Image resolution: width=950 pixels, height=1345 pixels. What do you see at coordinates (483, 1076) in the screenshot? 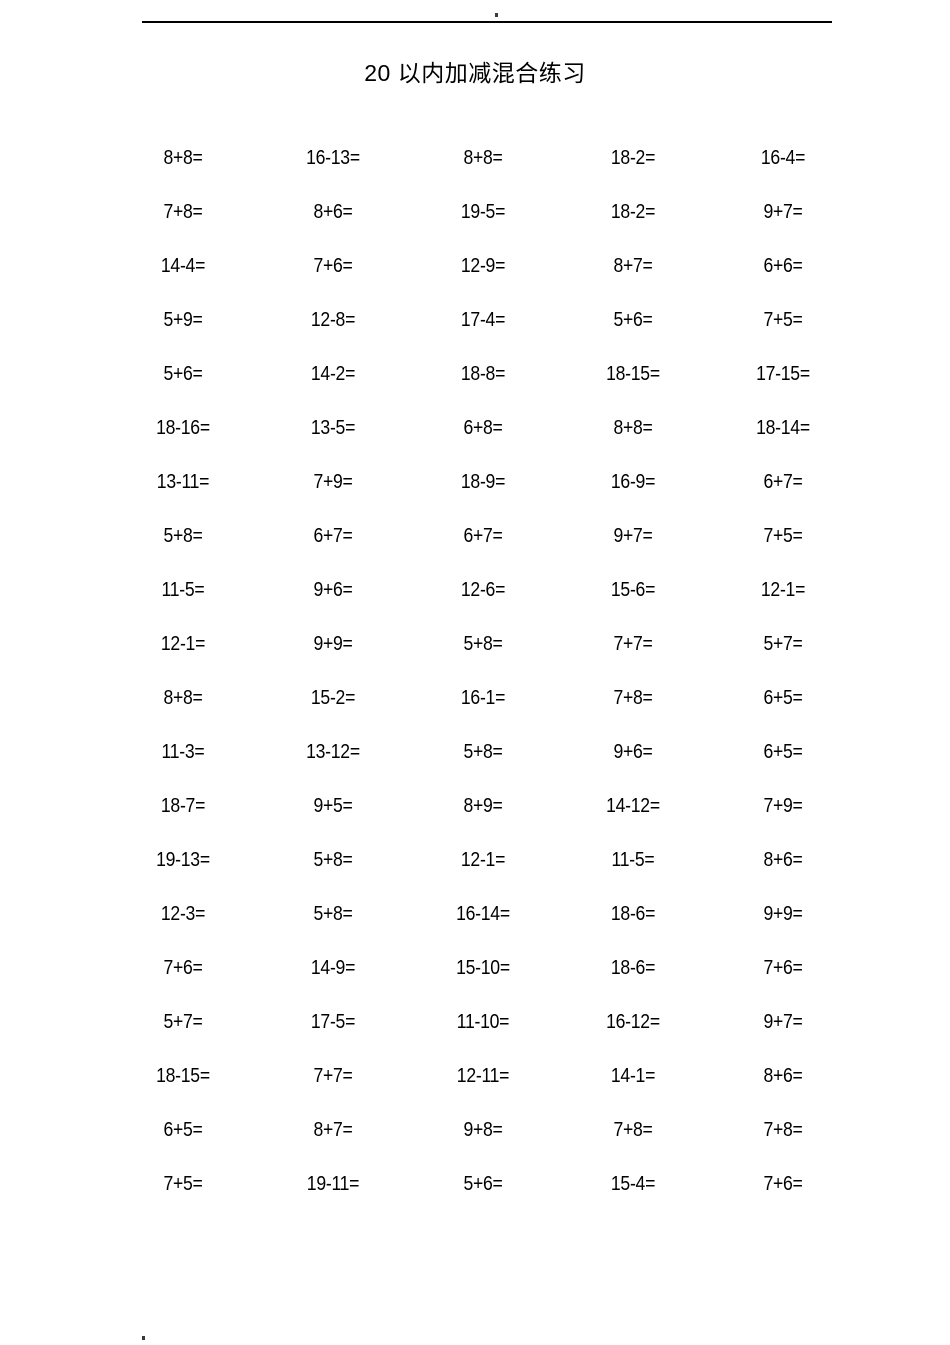
I see `math-problem: 12-11=` at bounding box center [483, 1076].